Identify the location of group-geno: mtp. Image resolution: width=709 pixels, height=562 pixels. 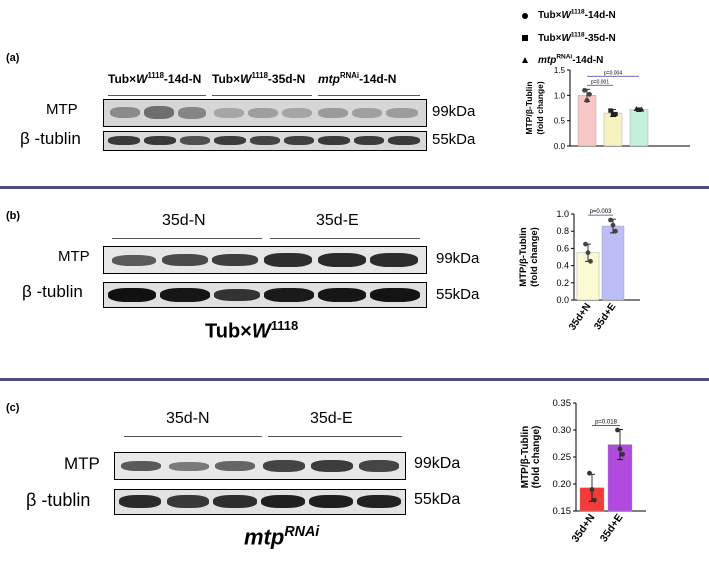
(329, 79).